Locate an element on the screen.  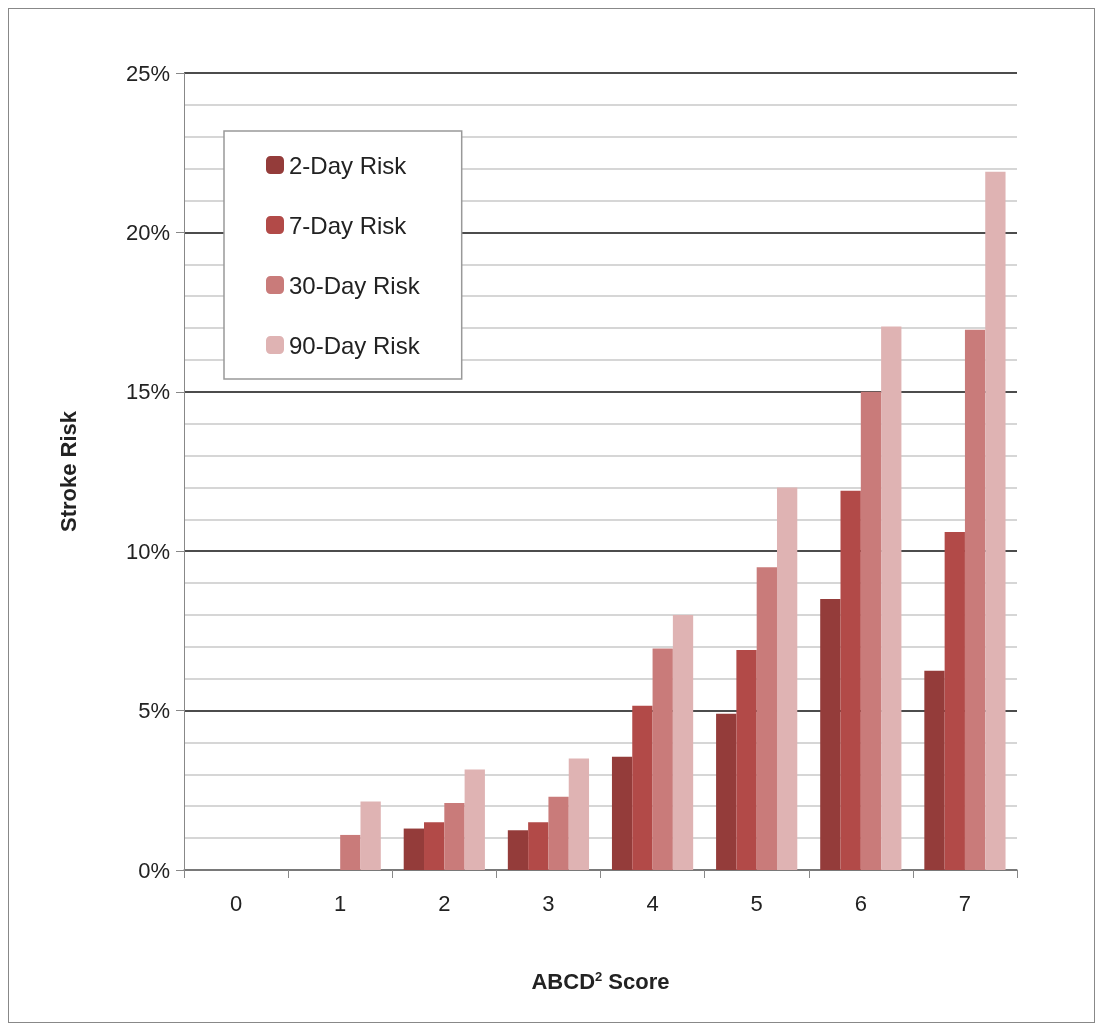
x-tick-label: 0 is located at coordinates (236, 903).